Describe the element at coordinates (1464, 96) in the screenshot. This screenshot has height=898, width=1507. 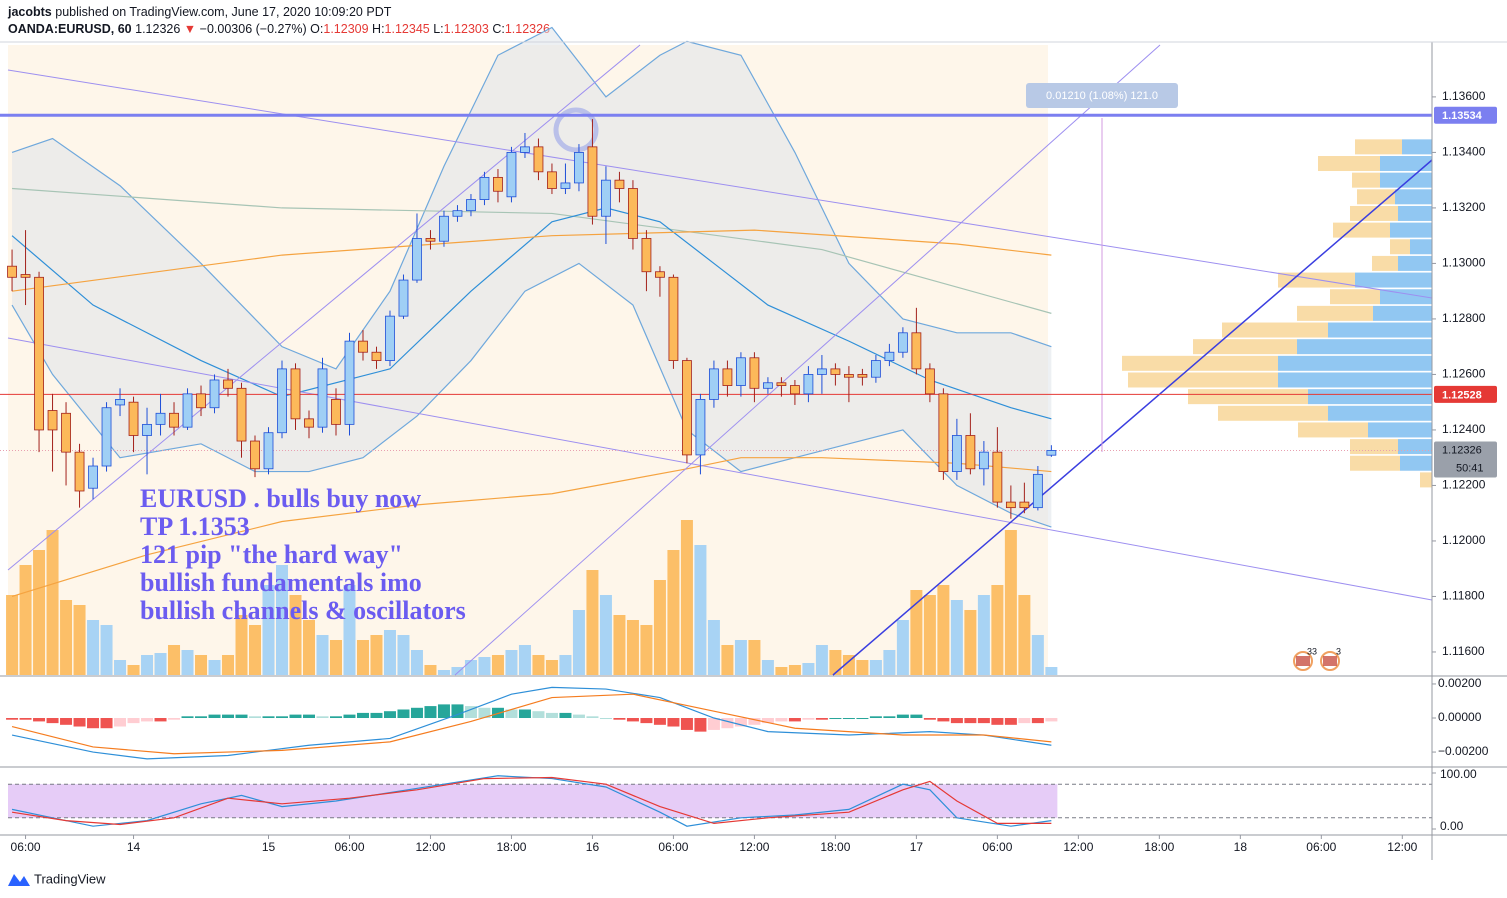
I see `y-tick-label: 1.13600` at that location.